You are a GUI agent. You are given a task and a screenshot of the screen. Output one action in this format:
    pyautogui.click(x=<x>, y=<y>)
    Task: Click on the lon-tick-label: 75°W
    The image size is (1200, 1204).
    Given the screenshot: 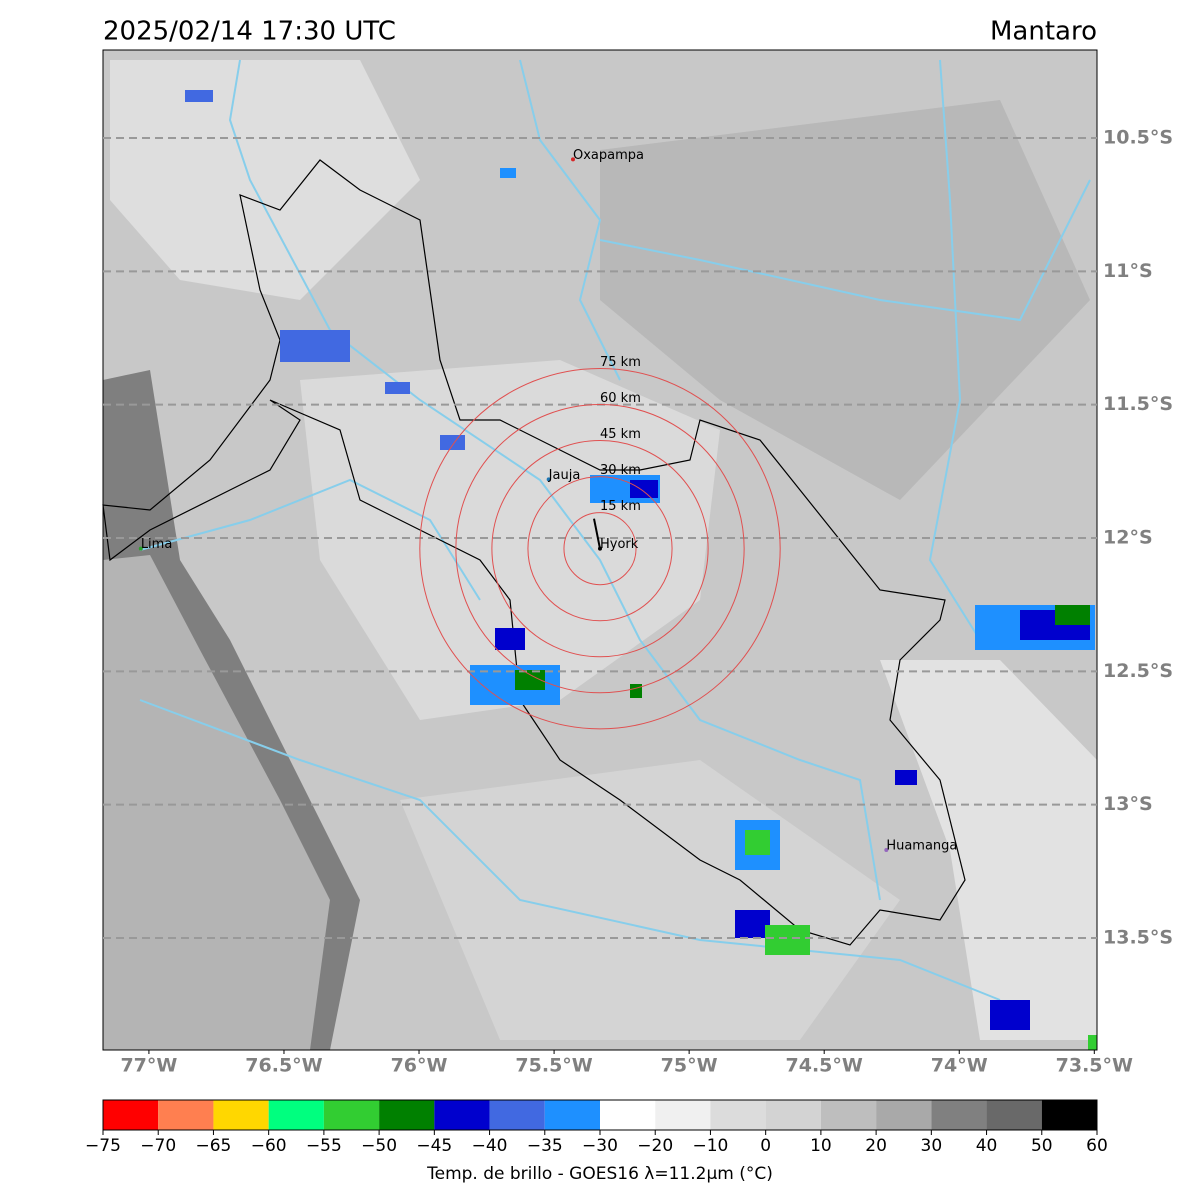 What is the action you would take?
    pyautogui.click(x=689, y=1066)
    